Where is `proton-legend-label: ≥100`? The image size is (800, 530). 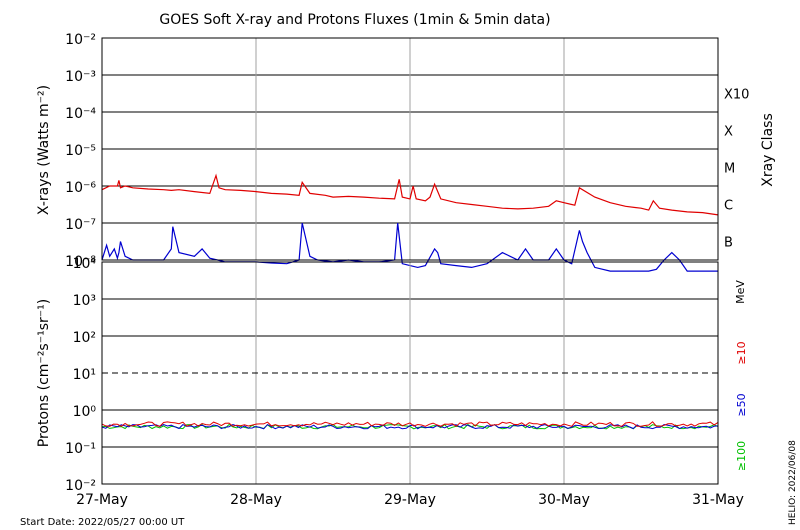 proton-legend-label: ≥100 is located at coordinates (741, 456).